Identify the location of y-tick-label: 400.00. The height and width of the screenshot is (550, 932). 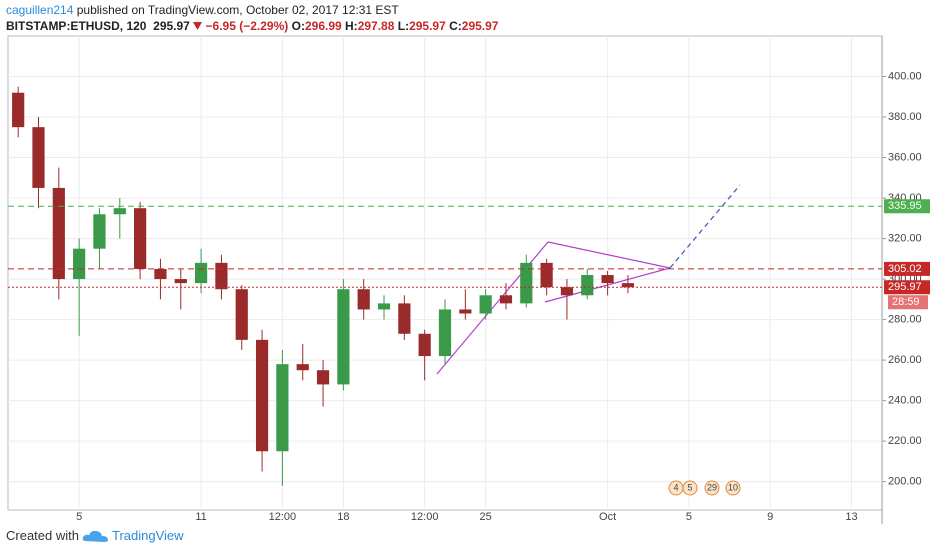
(905, 76).